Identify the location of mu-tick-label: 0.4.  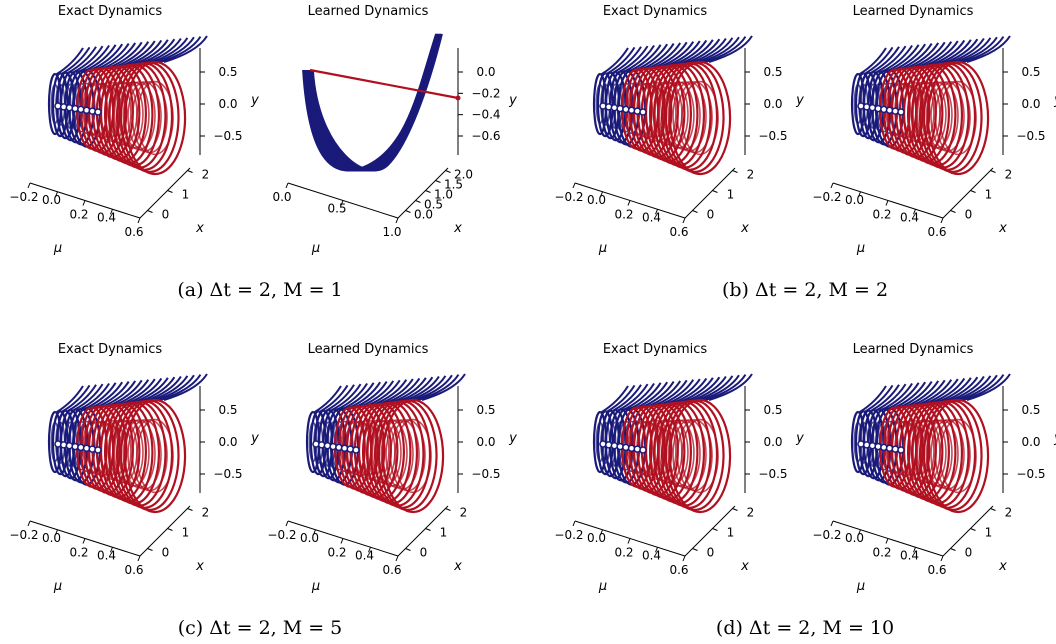
(651, 217).